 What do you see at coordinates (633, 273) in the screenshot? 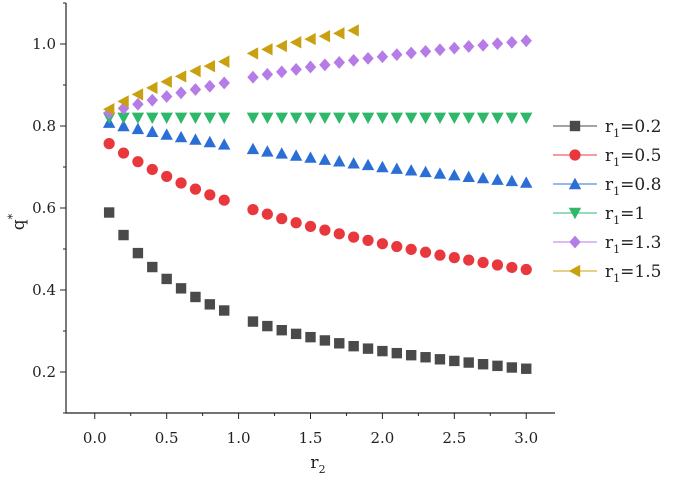
I see `legend-label: r1=1.5` at bounding box center [633, 273].